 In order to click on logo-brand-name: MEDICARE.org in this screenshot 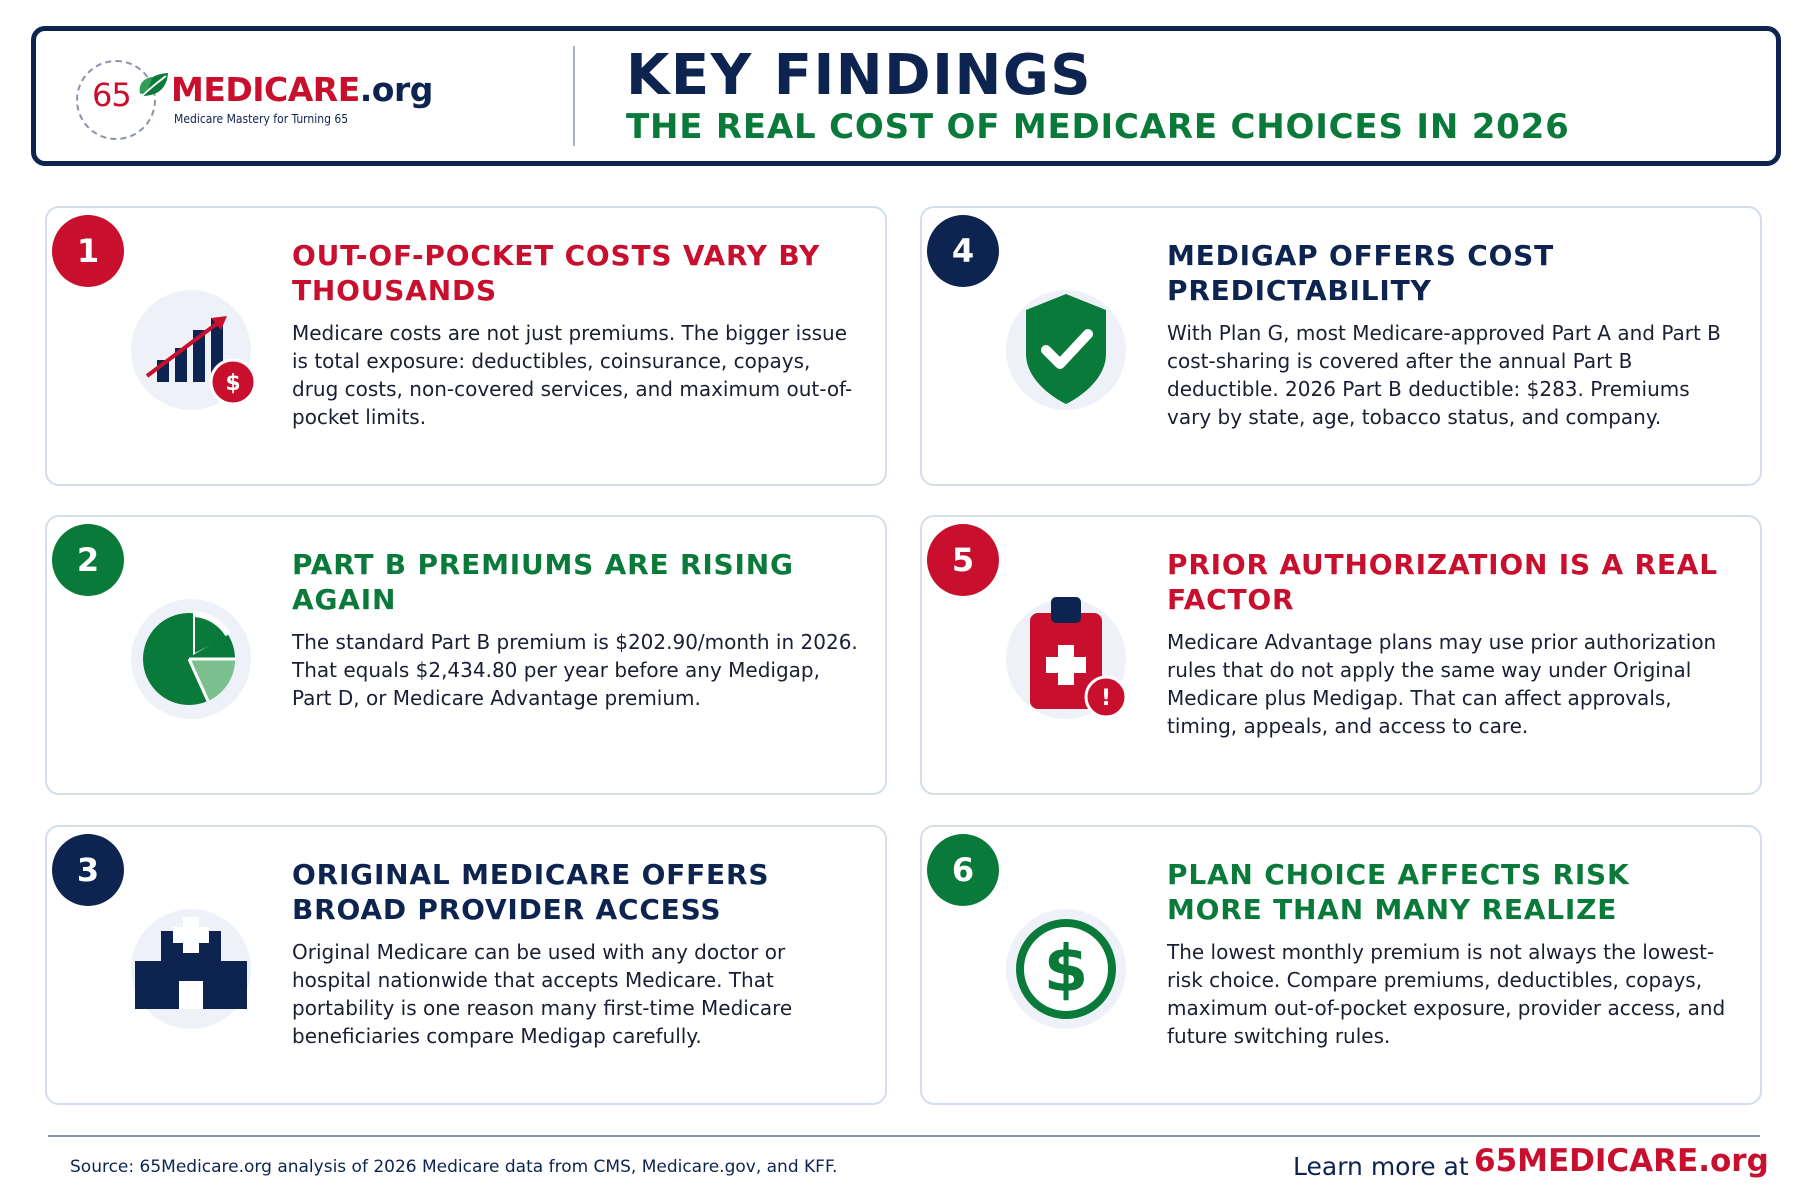, I will do `click(302, 89)`.